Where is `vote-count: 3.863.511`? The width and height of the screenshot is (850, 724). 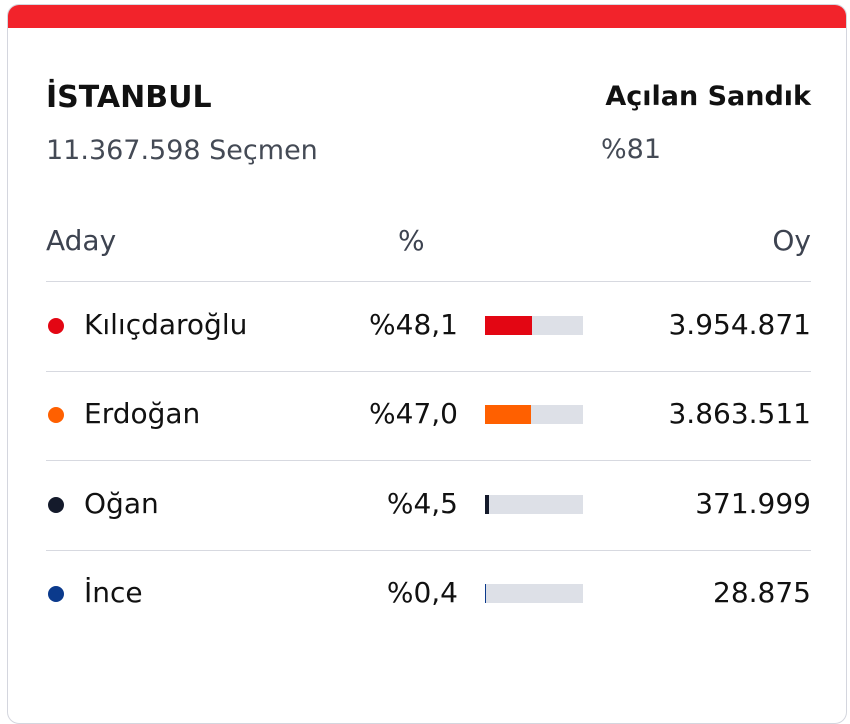
vote-count: 3.863.511 is located at coordinates (739, 414).